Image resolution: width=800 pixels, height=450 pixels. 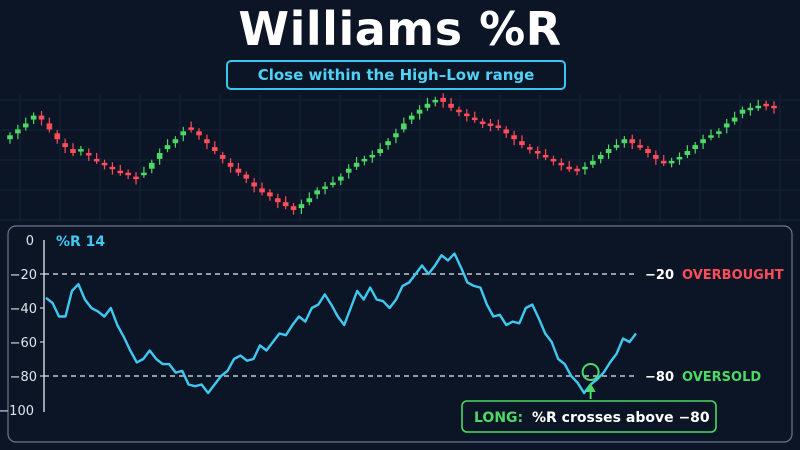 I want to click on level-value: −20, so click(x=659, y=275).